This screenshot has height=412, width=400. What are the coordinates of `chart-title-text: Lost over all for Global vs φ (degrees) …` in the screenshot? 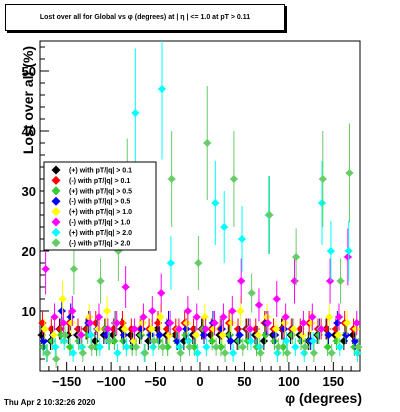 It's located at (145, 17).